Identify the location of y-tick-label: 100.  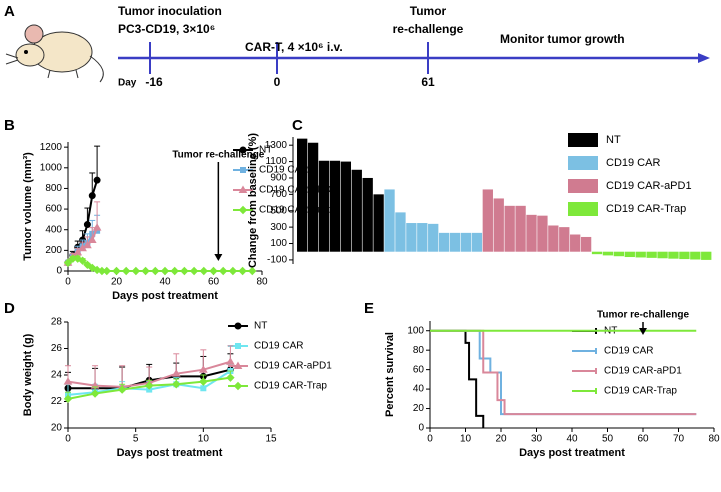
(415, 330).